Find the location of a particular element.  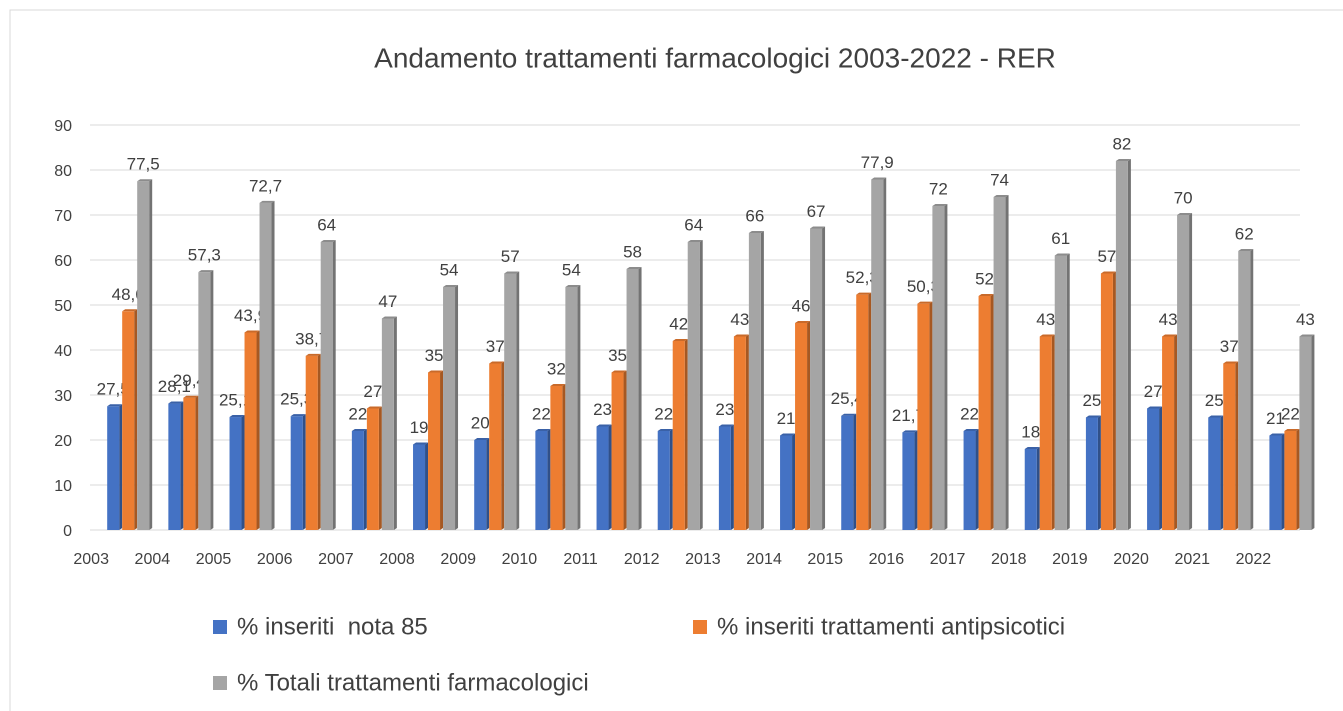

x-tick-label: 2018 is located at coordinates (1009, 559).